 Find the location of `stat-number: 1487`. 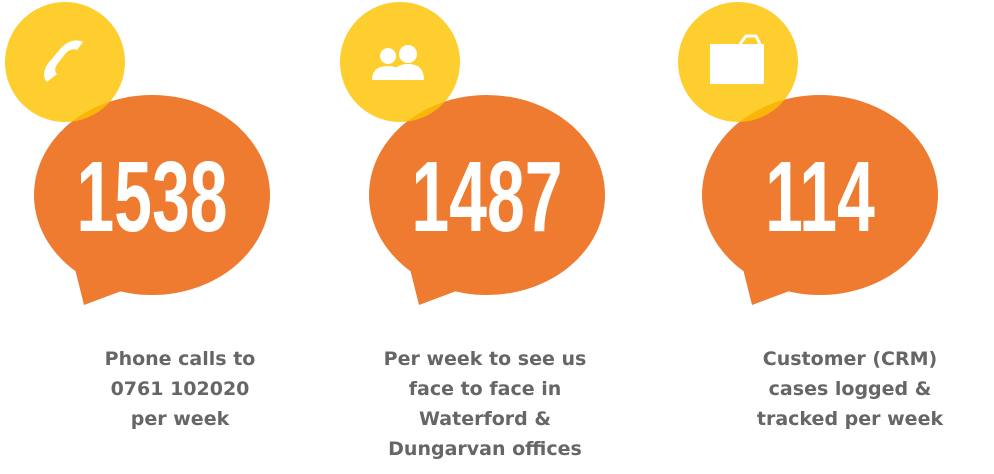

stat-number: 1487 is located at coordinates (486, 197).